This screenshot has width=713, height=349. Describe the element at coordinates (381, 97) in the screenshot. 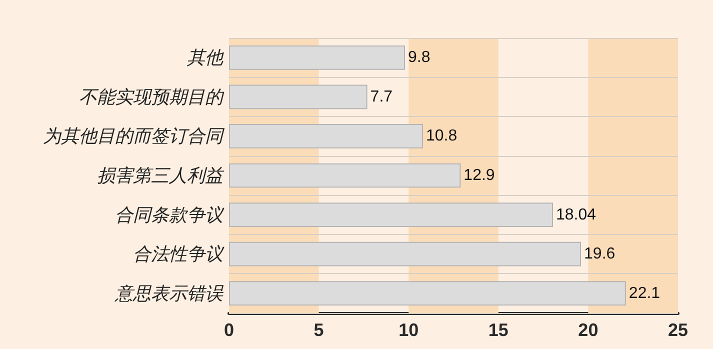

I see `data-label: 7.7` at that location.